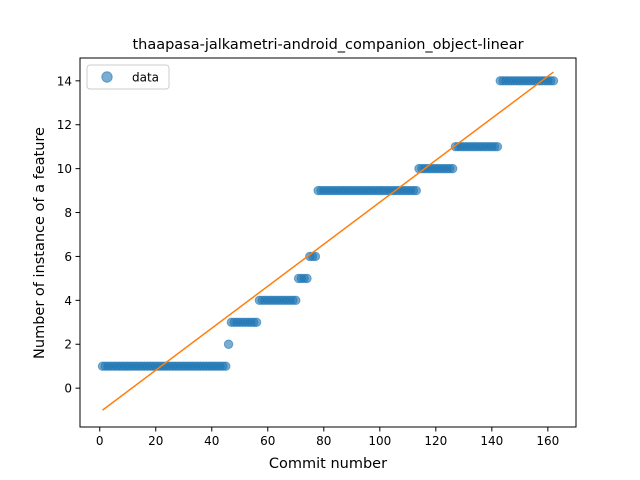 The image size is (640, 480). What do you see at coordinates (547, 441) in the screenshot?
I see `x-tick-label: 160` at bounding box center [547, 441].